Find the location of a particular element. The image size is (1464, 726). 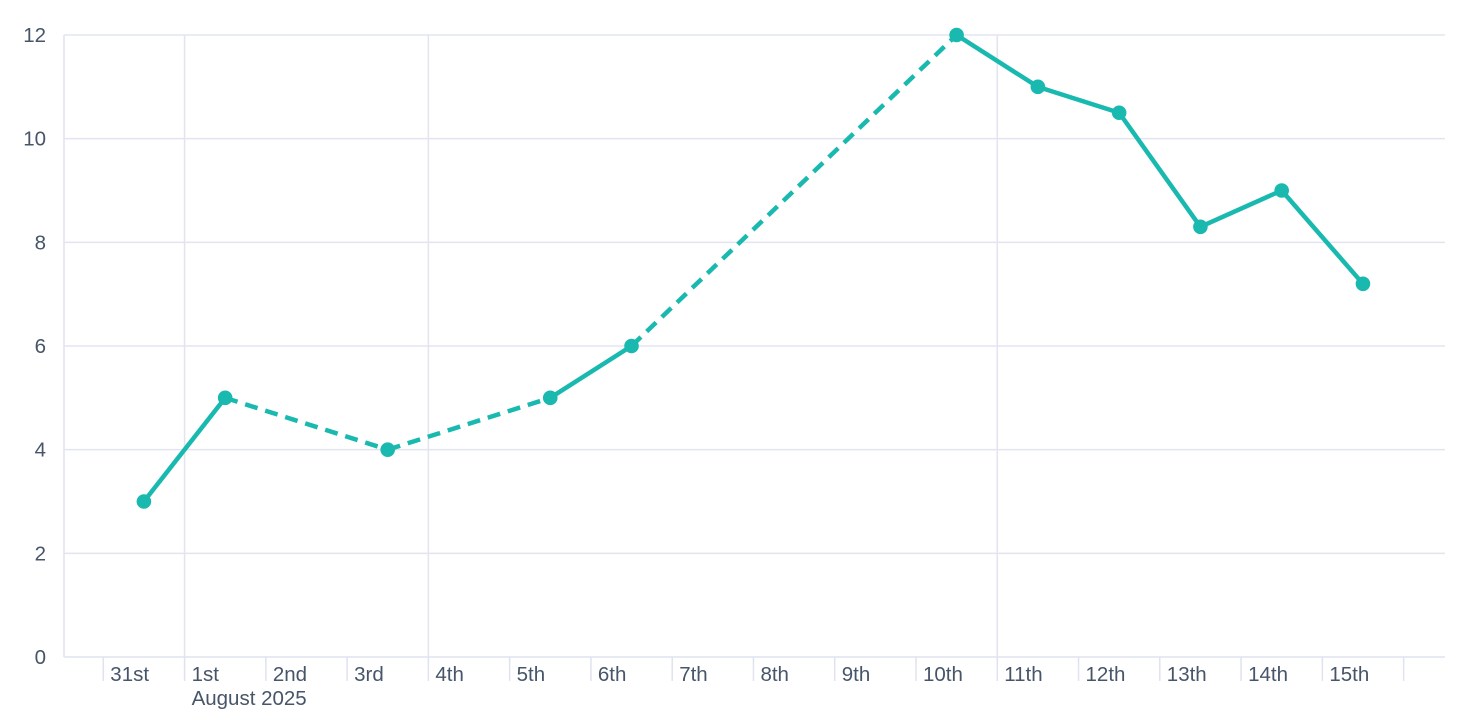

y-tick-label: 0 is located at coordinates (40, 657).